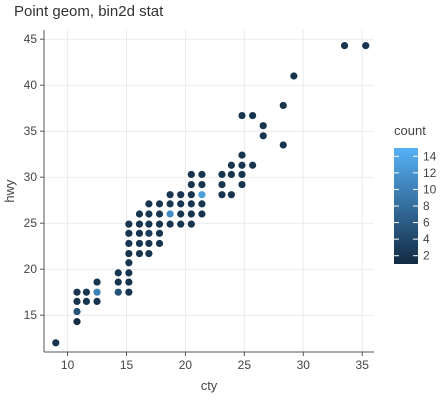 This screenshot has height=405, width=448. What do you see at coordinates (304, 365) in the screenshot?
I see `x-tick-label: 30` at bounding box center [304, 365].